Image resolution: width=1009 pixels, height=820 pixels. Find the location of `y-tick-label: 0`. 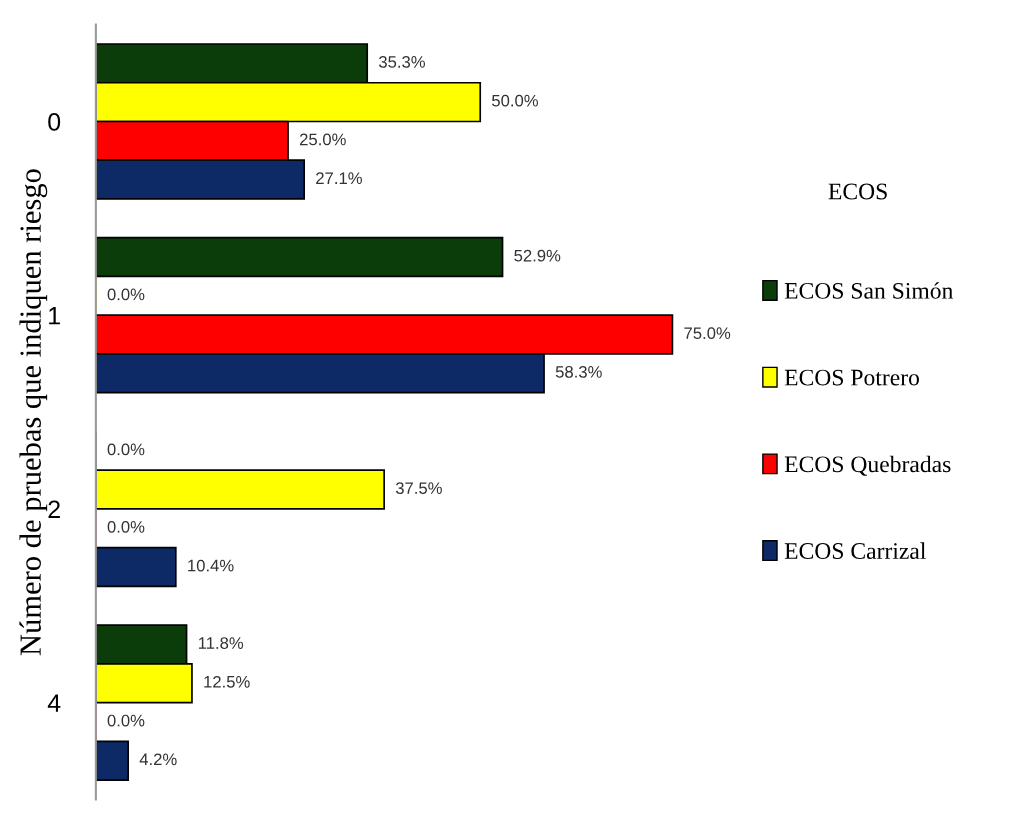

y-tick-label: 0 is located at coordinates (54, 122).